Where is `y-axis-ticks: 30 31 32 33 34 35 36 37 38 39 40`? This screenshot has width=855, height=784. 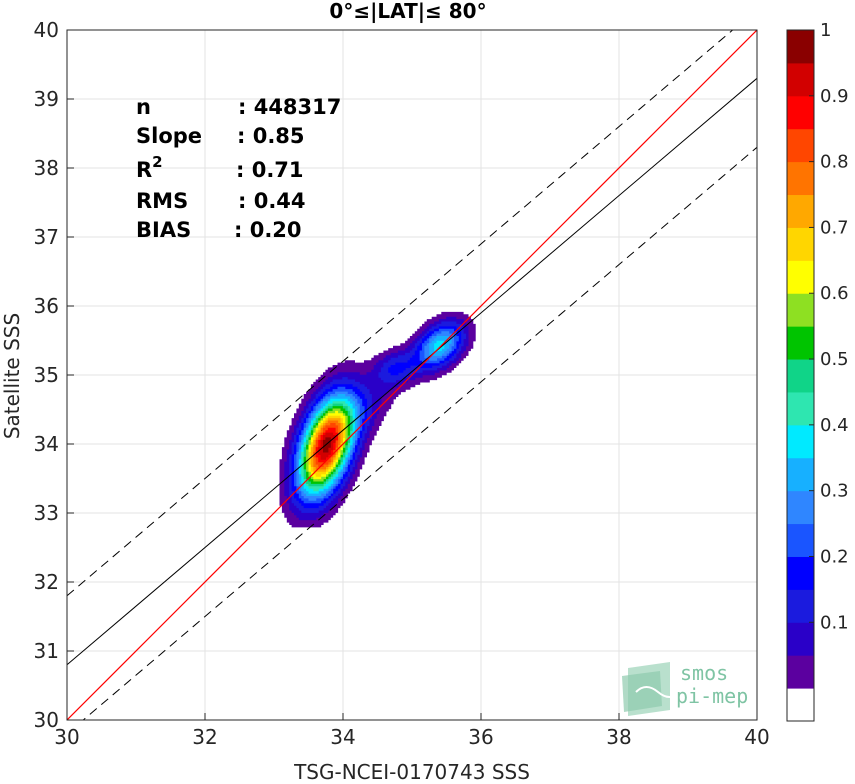 y-axis-ticks: 30 31 32 33 34 35 36 37 38 39 40 is located at coordinates (54, 375).